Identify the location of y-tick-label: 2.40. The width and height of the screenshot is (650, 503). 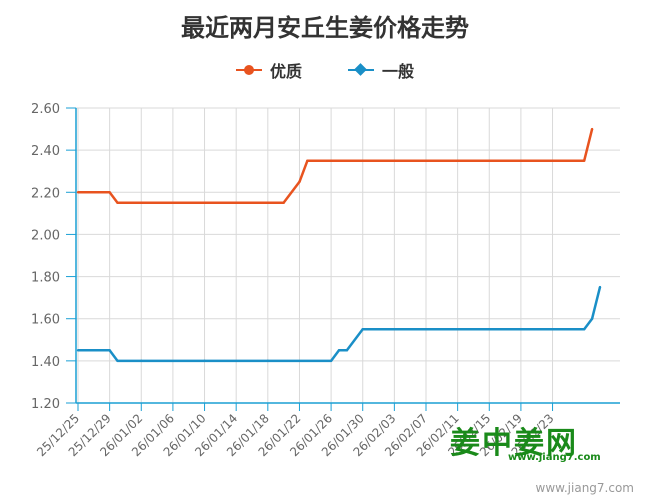
(45, 151).